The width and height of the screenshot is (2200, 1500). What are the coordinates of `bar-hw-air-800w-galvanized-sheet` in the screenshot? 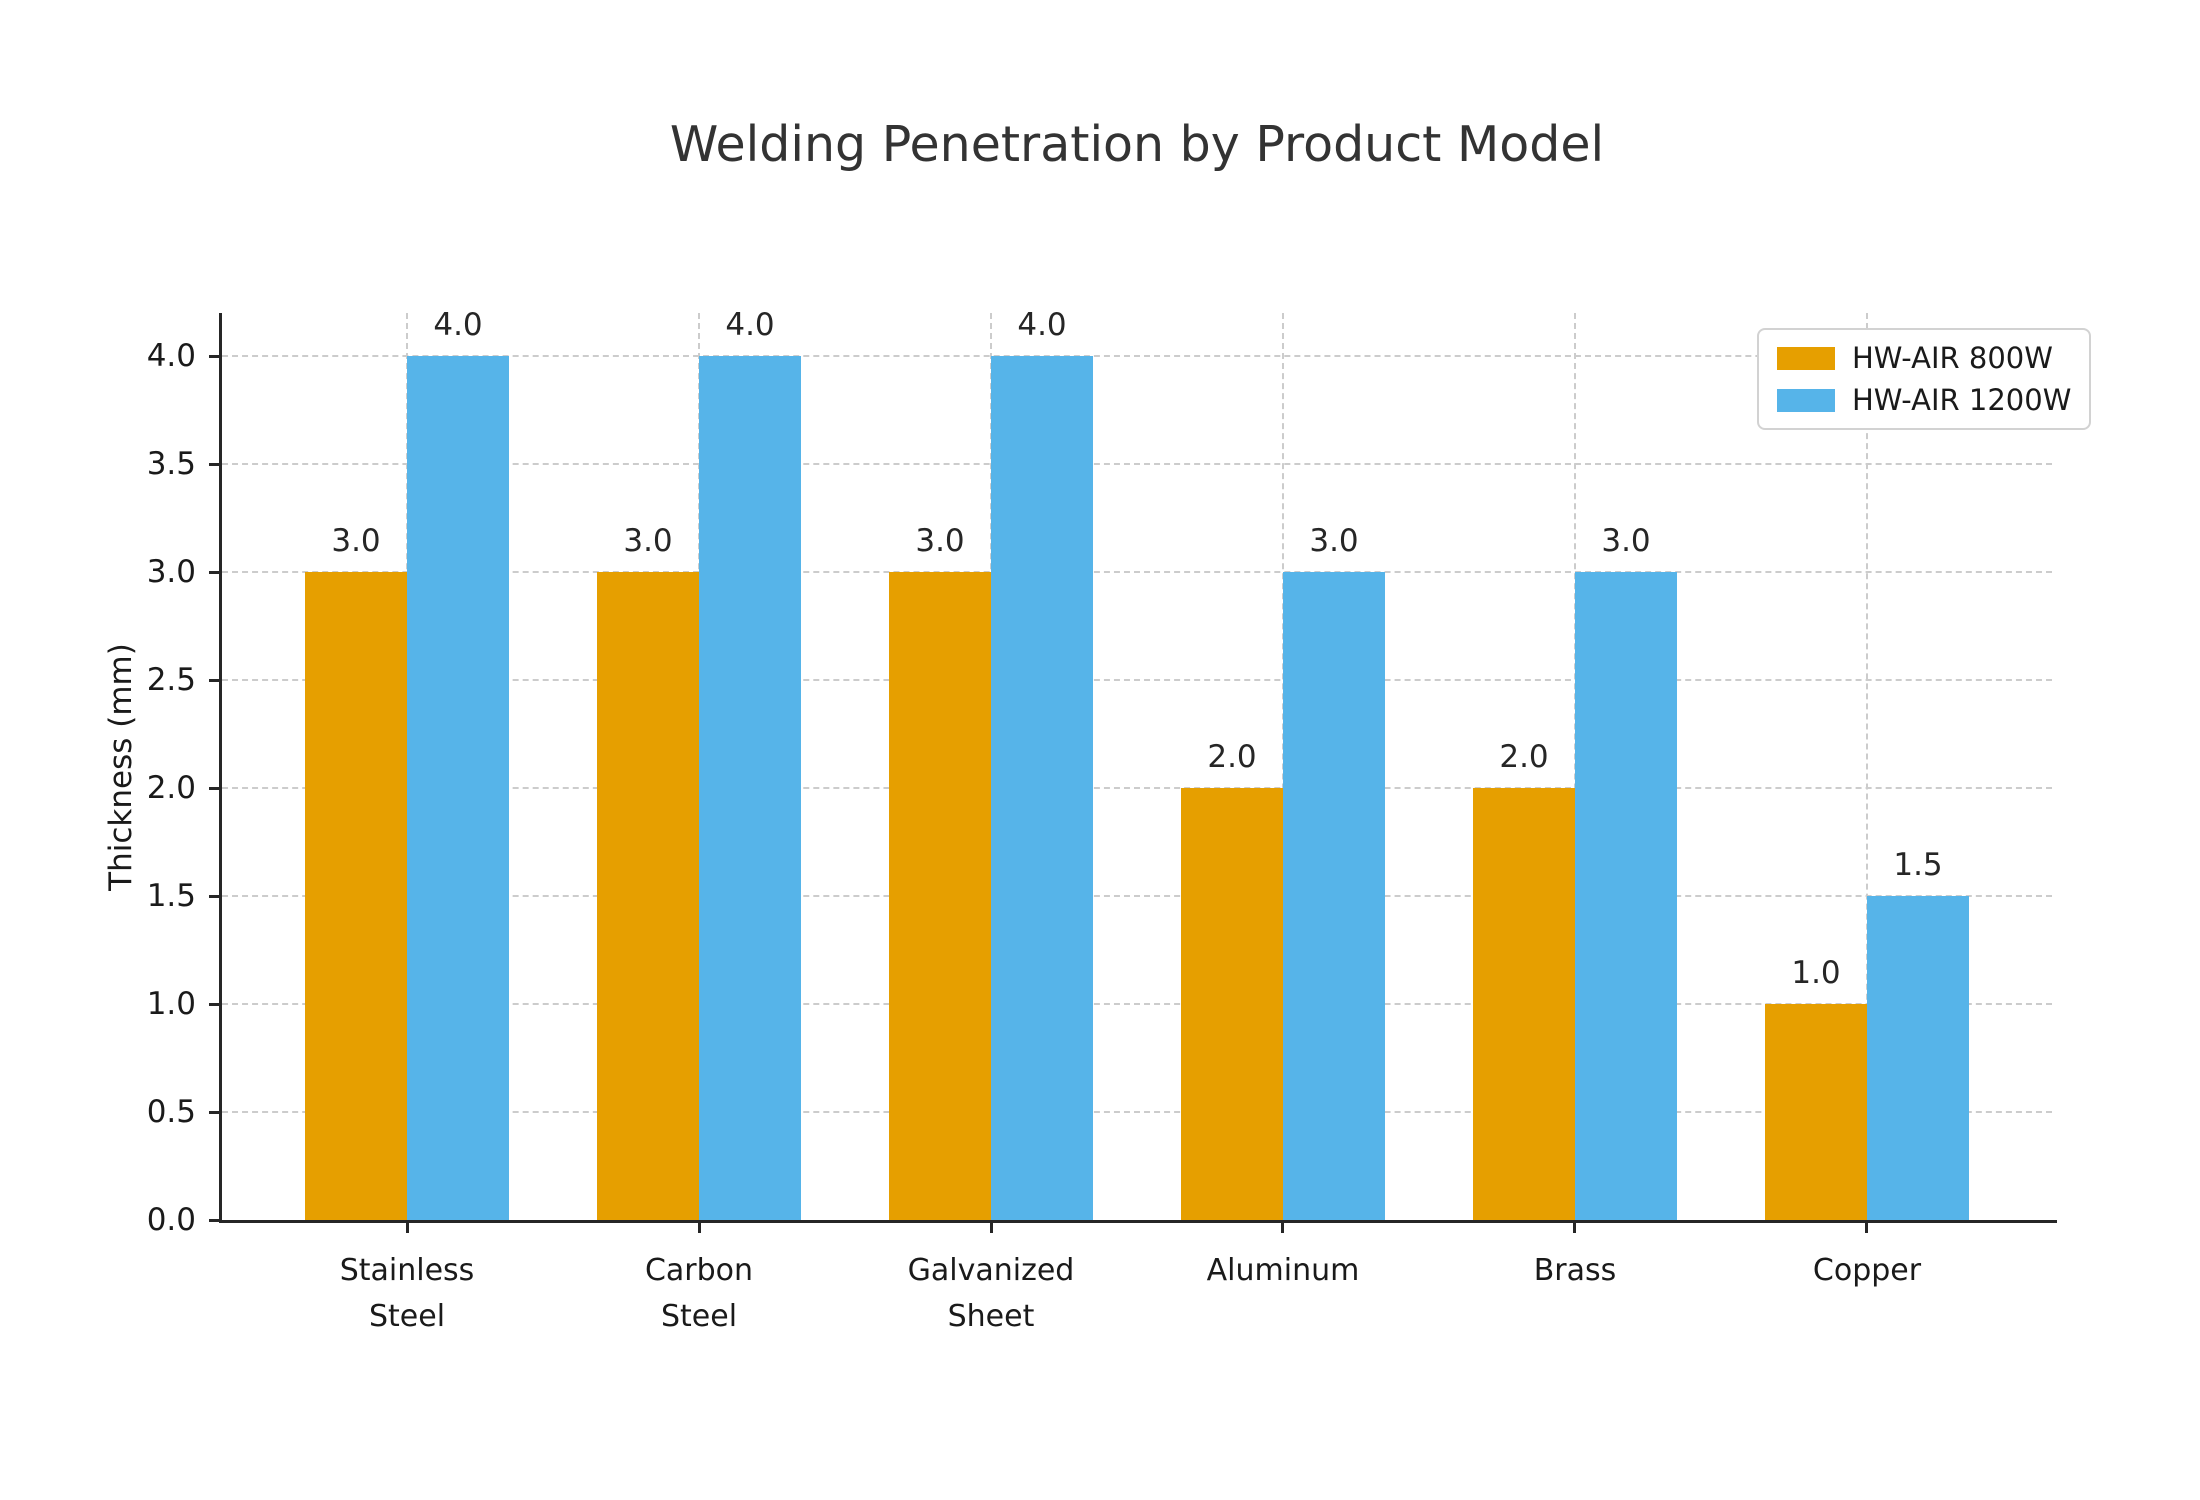 It's located at (940, 896).